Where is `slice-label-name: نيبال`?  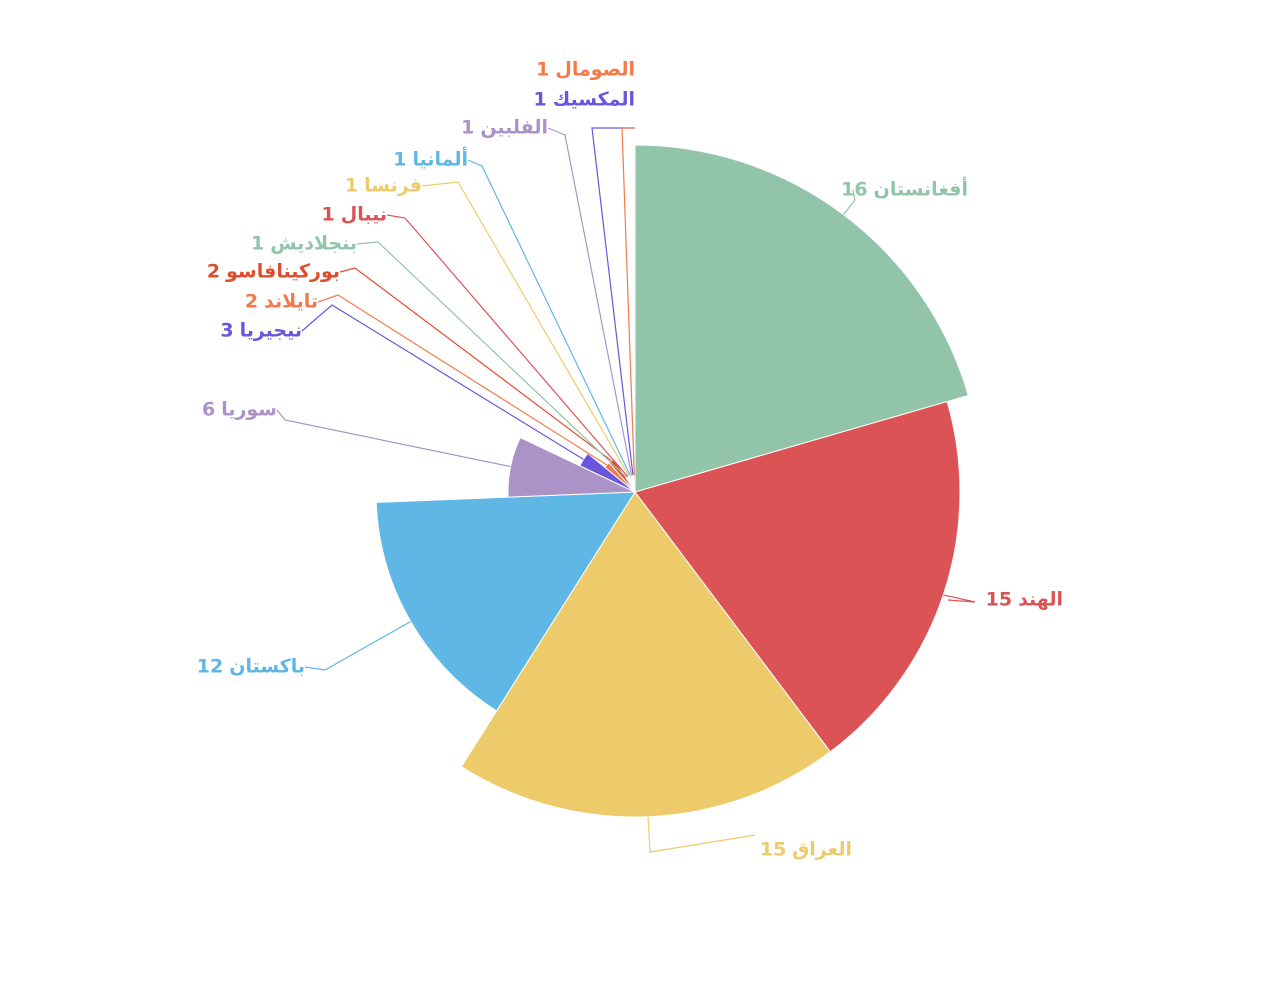
slice-label-name: نيبال is located at coordinates (364, 215).